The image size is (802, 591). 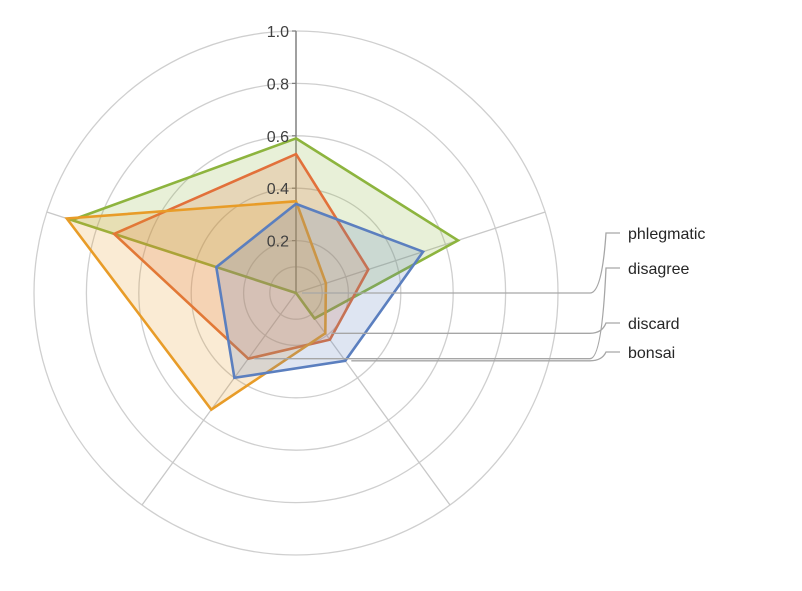 I want to click on series-label-disagree: disagree, so click(x=658, y=269).